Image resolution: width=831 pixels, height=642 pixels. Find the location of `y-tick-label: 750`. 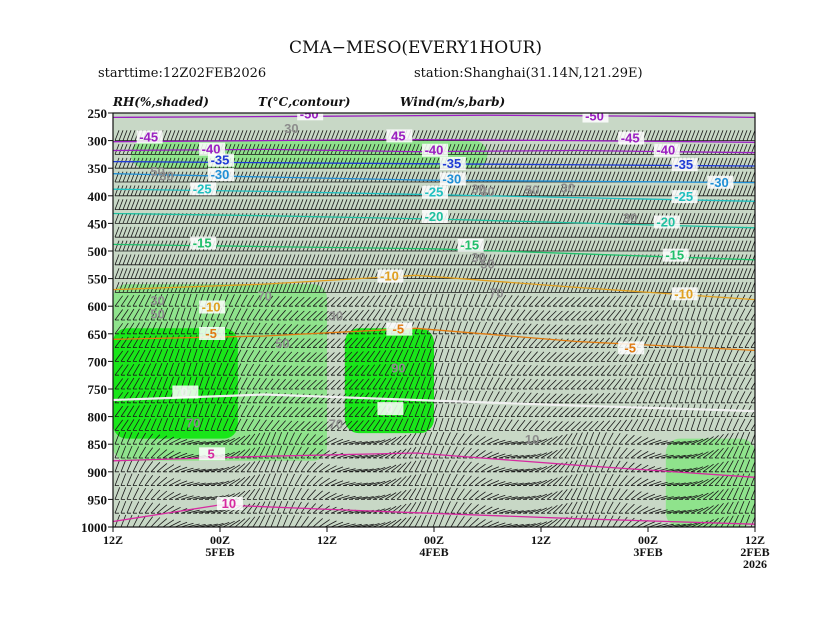

y-tick-label: 750 is located at coordinates (98, 389).